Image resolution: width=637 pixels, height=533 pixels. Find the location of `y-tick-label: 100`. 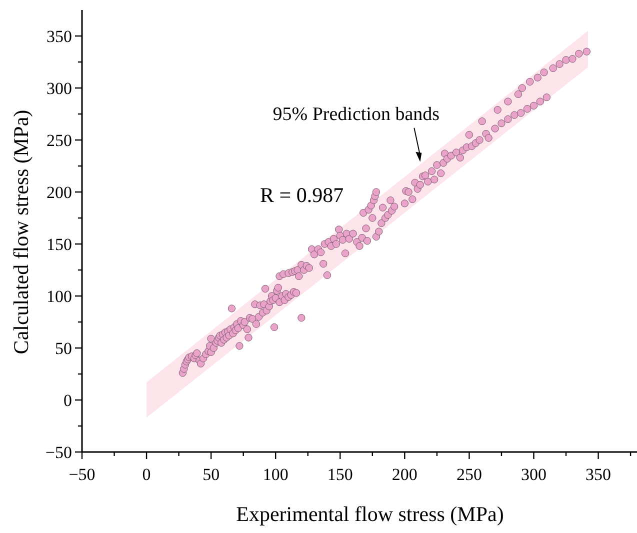

y-tick-label: 100 is located at coordinates (59, 296).